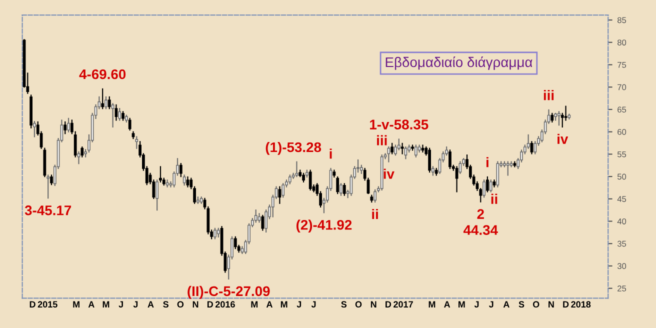 This screenshot has height=328, width=656. Describe the element at coordinates (622, 132) in the screenshot. I see `y-tick-label: 60` at that location.